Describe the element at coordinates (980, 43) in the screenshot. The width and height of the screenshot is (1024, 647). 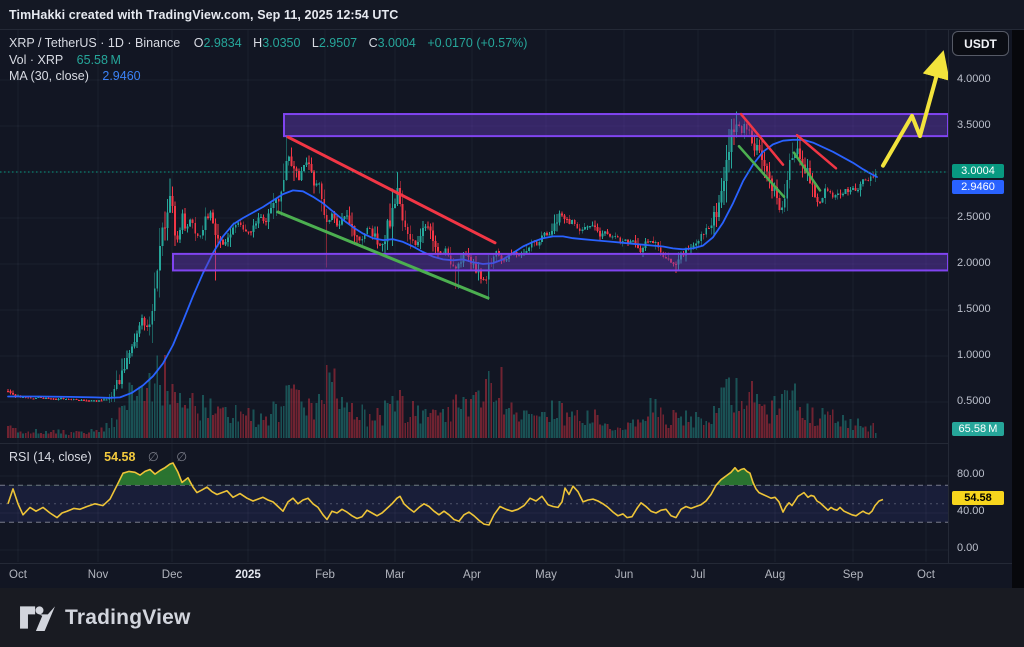
I see `currency-toggle-button: USDT` at that location.